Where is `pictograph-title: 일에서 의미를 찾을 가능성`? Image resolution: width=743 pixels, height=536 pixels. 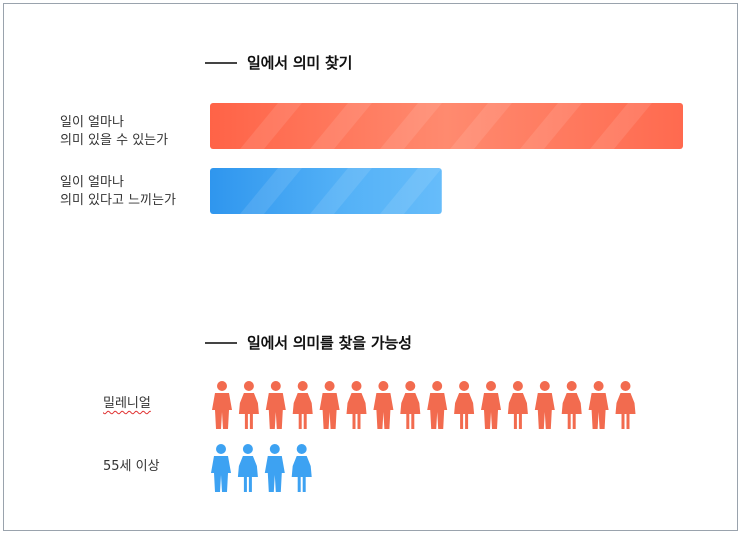 pictograph-title: 일에서 의미를 찾을 가능성 is located at coordinates (308, 342).